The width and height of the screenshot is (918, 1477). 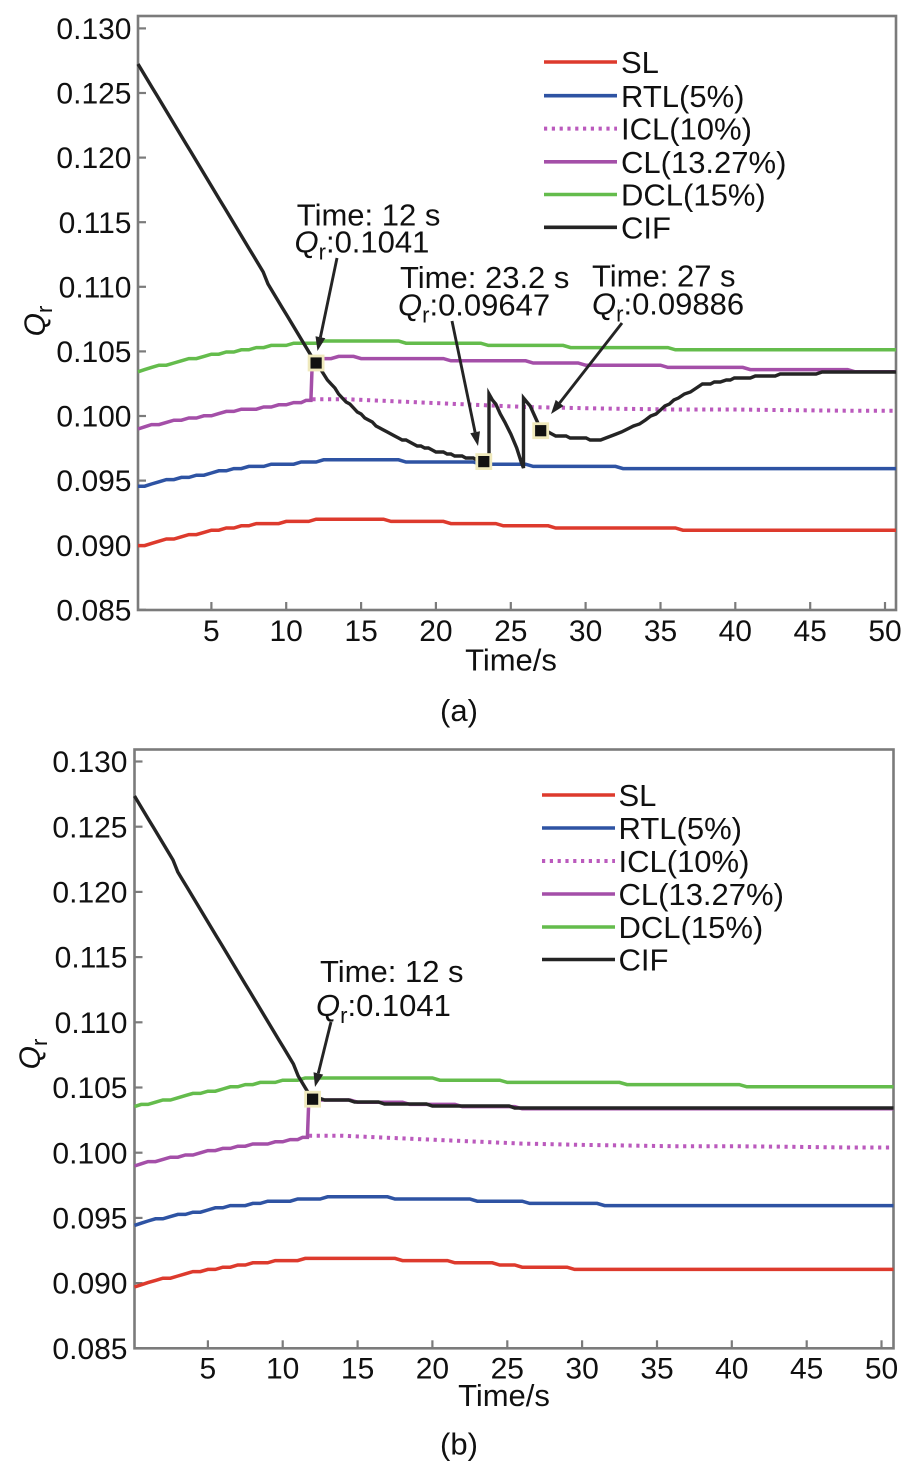 What do you see at coordinates (664, 276) in the screenshot?
I see `svg-text: Time: 27 s` at bounding box center [664, 276].